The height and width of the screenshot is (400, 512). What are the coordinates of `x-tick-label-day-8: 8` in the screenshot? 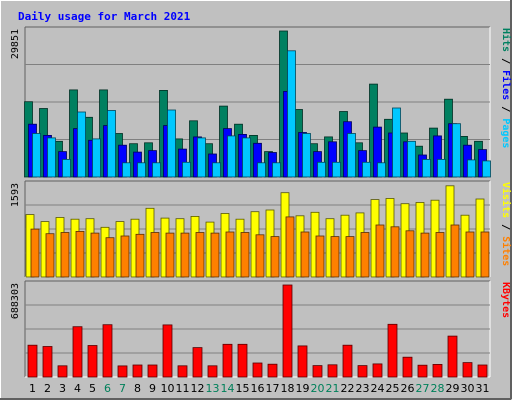 It's located at (137, 388).